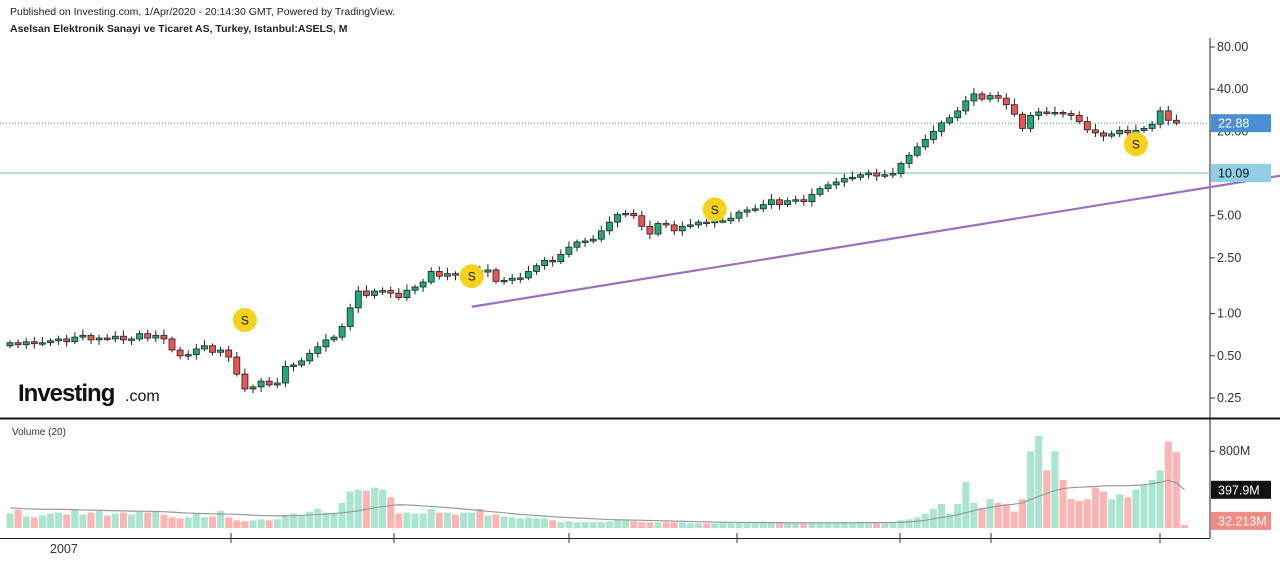 The width and height of the screenshot is (1280, 561). What do you see at coordinates (1241, 322) in the screenshot?
I see `price-badges: 22.88 10.09 397.9M 32.213M` at bounding box center [1241, 322].